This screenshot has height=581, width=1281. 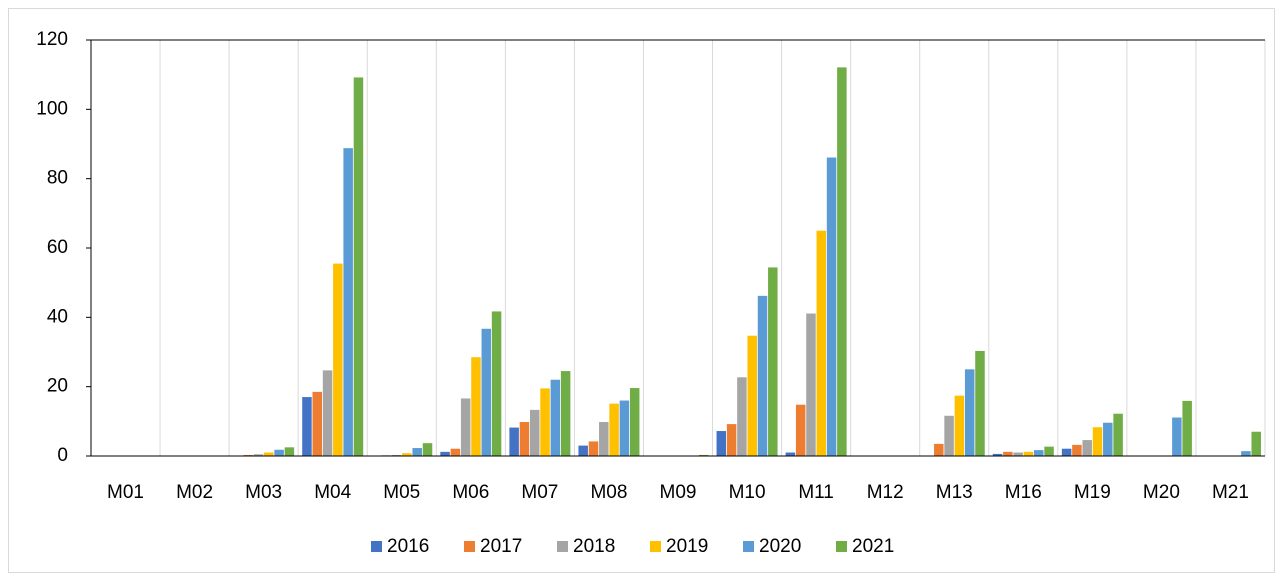 I want to click on y-tick-label: 20, so click(x=57, y=386).